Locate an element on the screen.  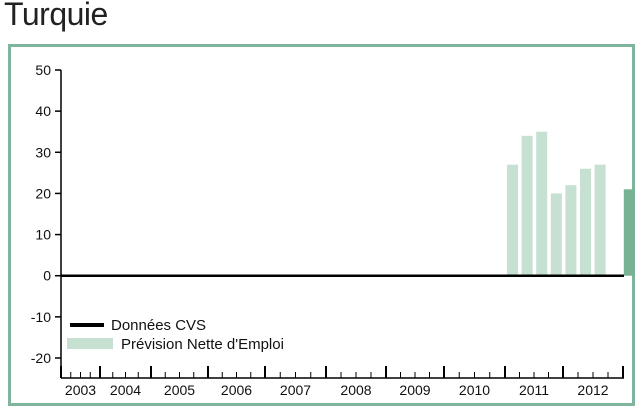
x-tick-label: 2011 is located at coordinates (534, 390).